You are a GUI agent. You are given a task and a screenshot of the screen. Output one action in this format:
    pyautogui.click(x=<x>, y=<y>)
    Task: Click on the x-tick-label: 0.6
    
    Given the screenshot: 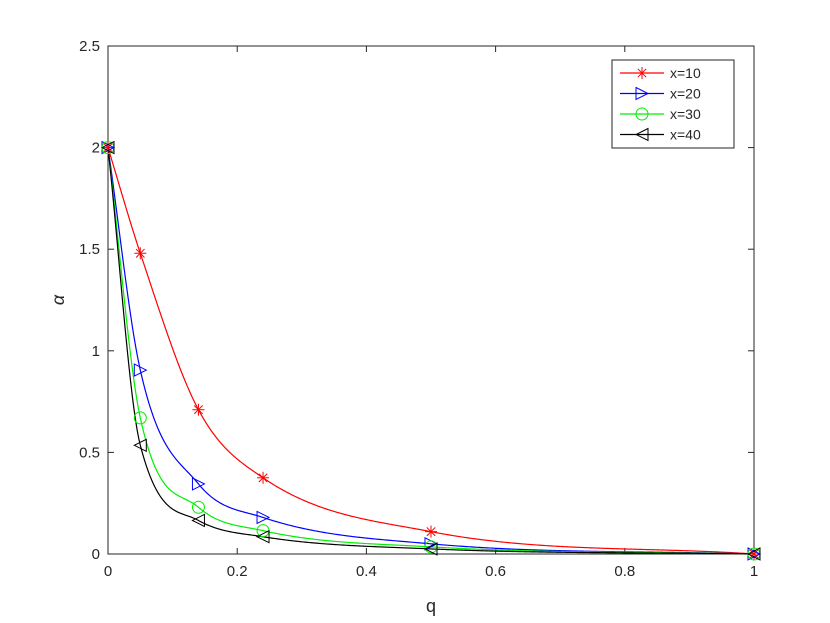 What is the action you would take?
    pyautogui.click(x=495, y=571)
    